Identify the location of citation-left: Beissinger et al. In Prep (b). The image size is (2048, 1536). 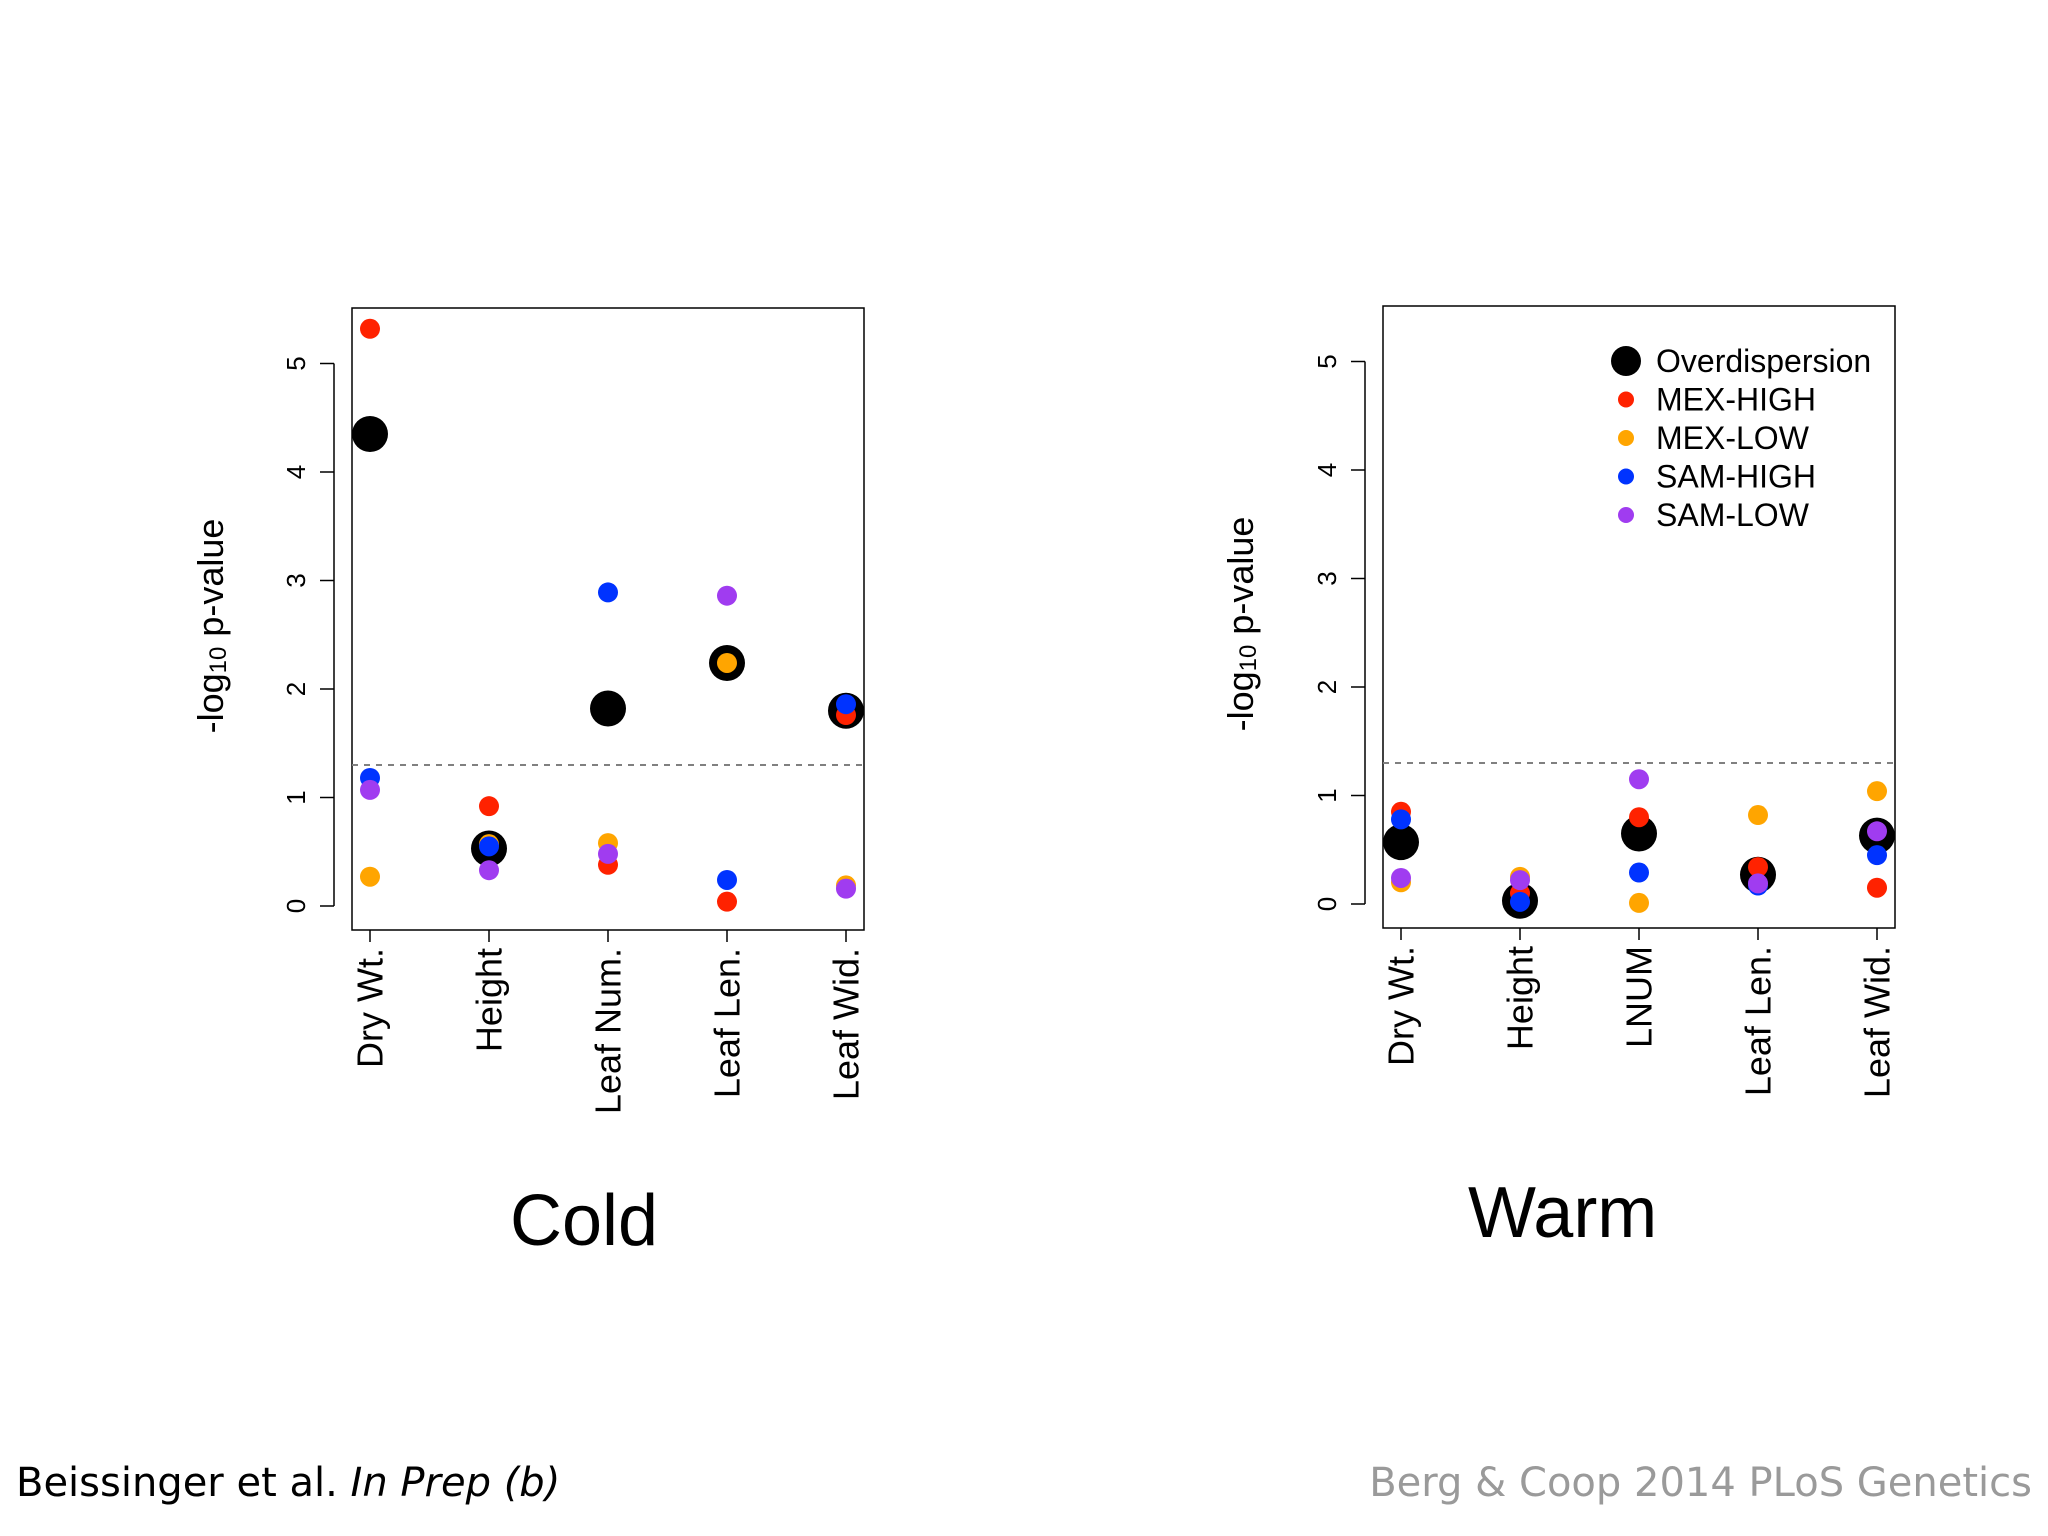
(288, 1483).